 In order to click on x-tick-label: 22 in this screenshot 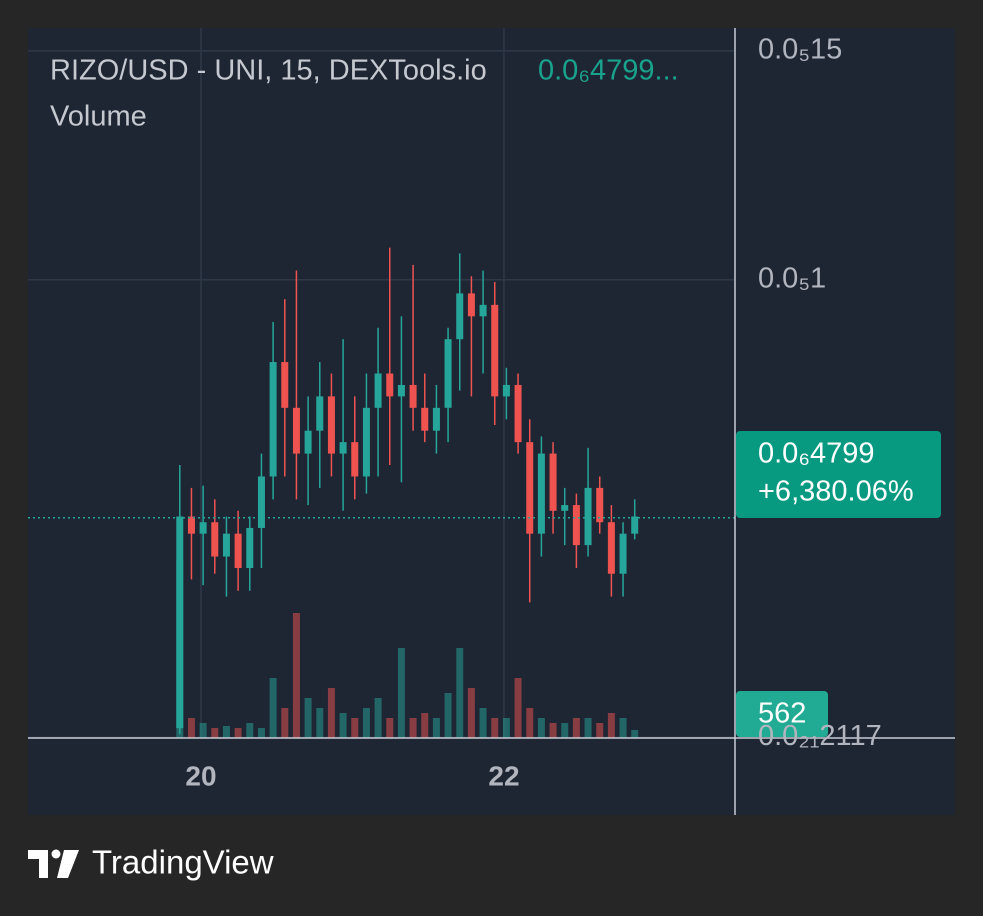, I will do `click(503, 775)`.